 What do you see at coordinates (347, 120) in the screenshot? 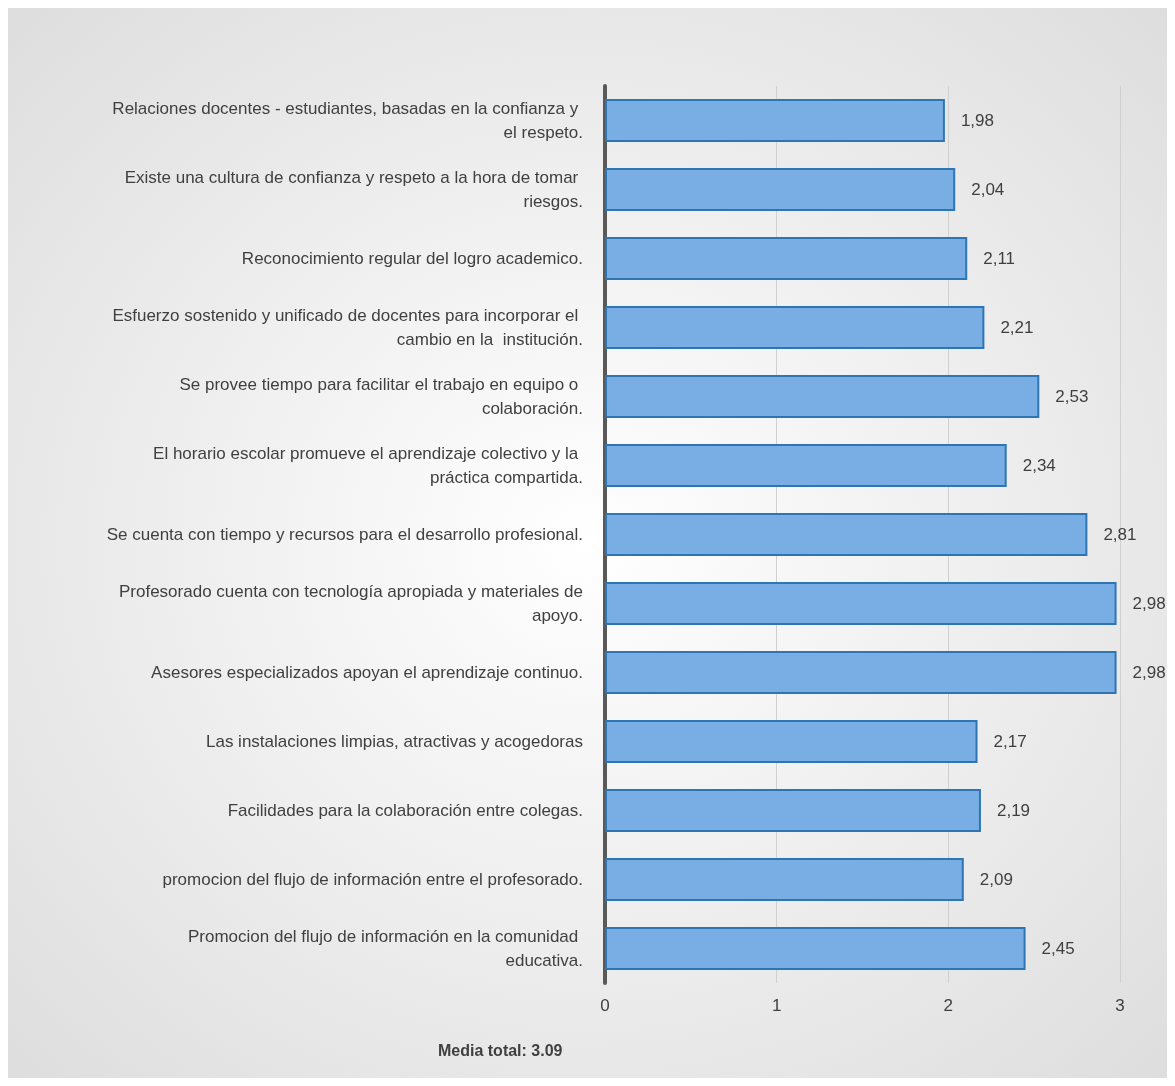
I see `y-tick-label: Relaciones docentes - estudiantes, basadas en la confianza y el respeto.` at bounding box center [347, 120].